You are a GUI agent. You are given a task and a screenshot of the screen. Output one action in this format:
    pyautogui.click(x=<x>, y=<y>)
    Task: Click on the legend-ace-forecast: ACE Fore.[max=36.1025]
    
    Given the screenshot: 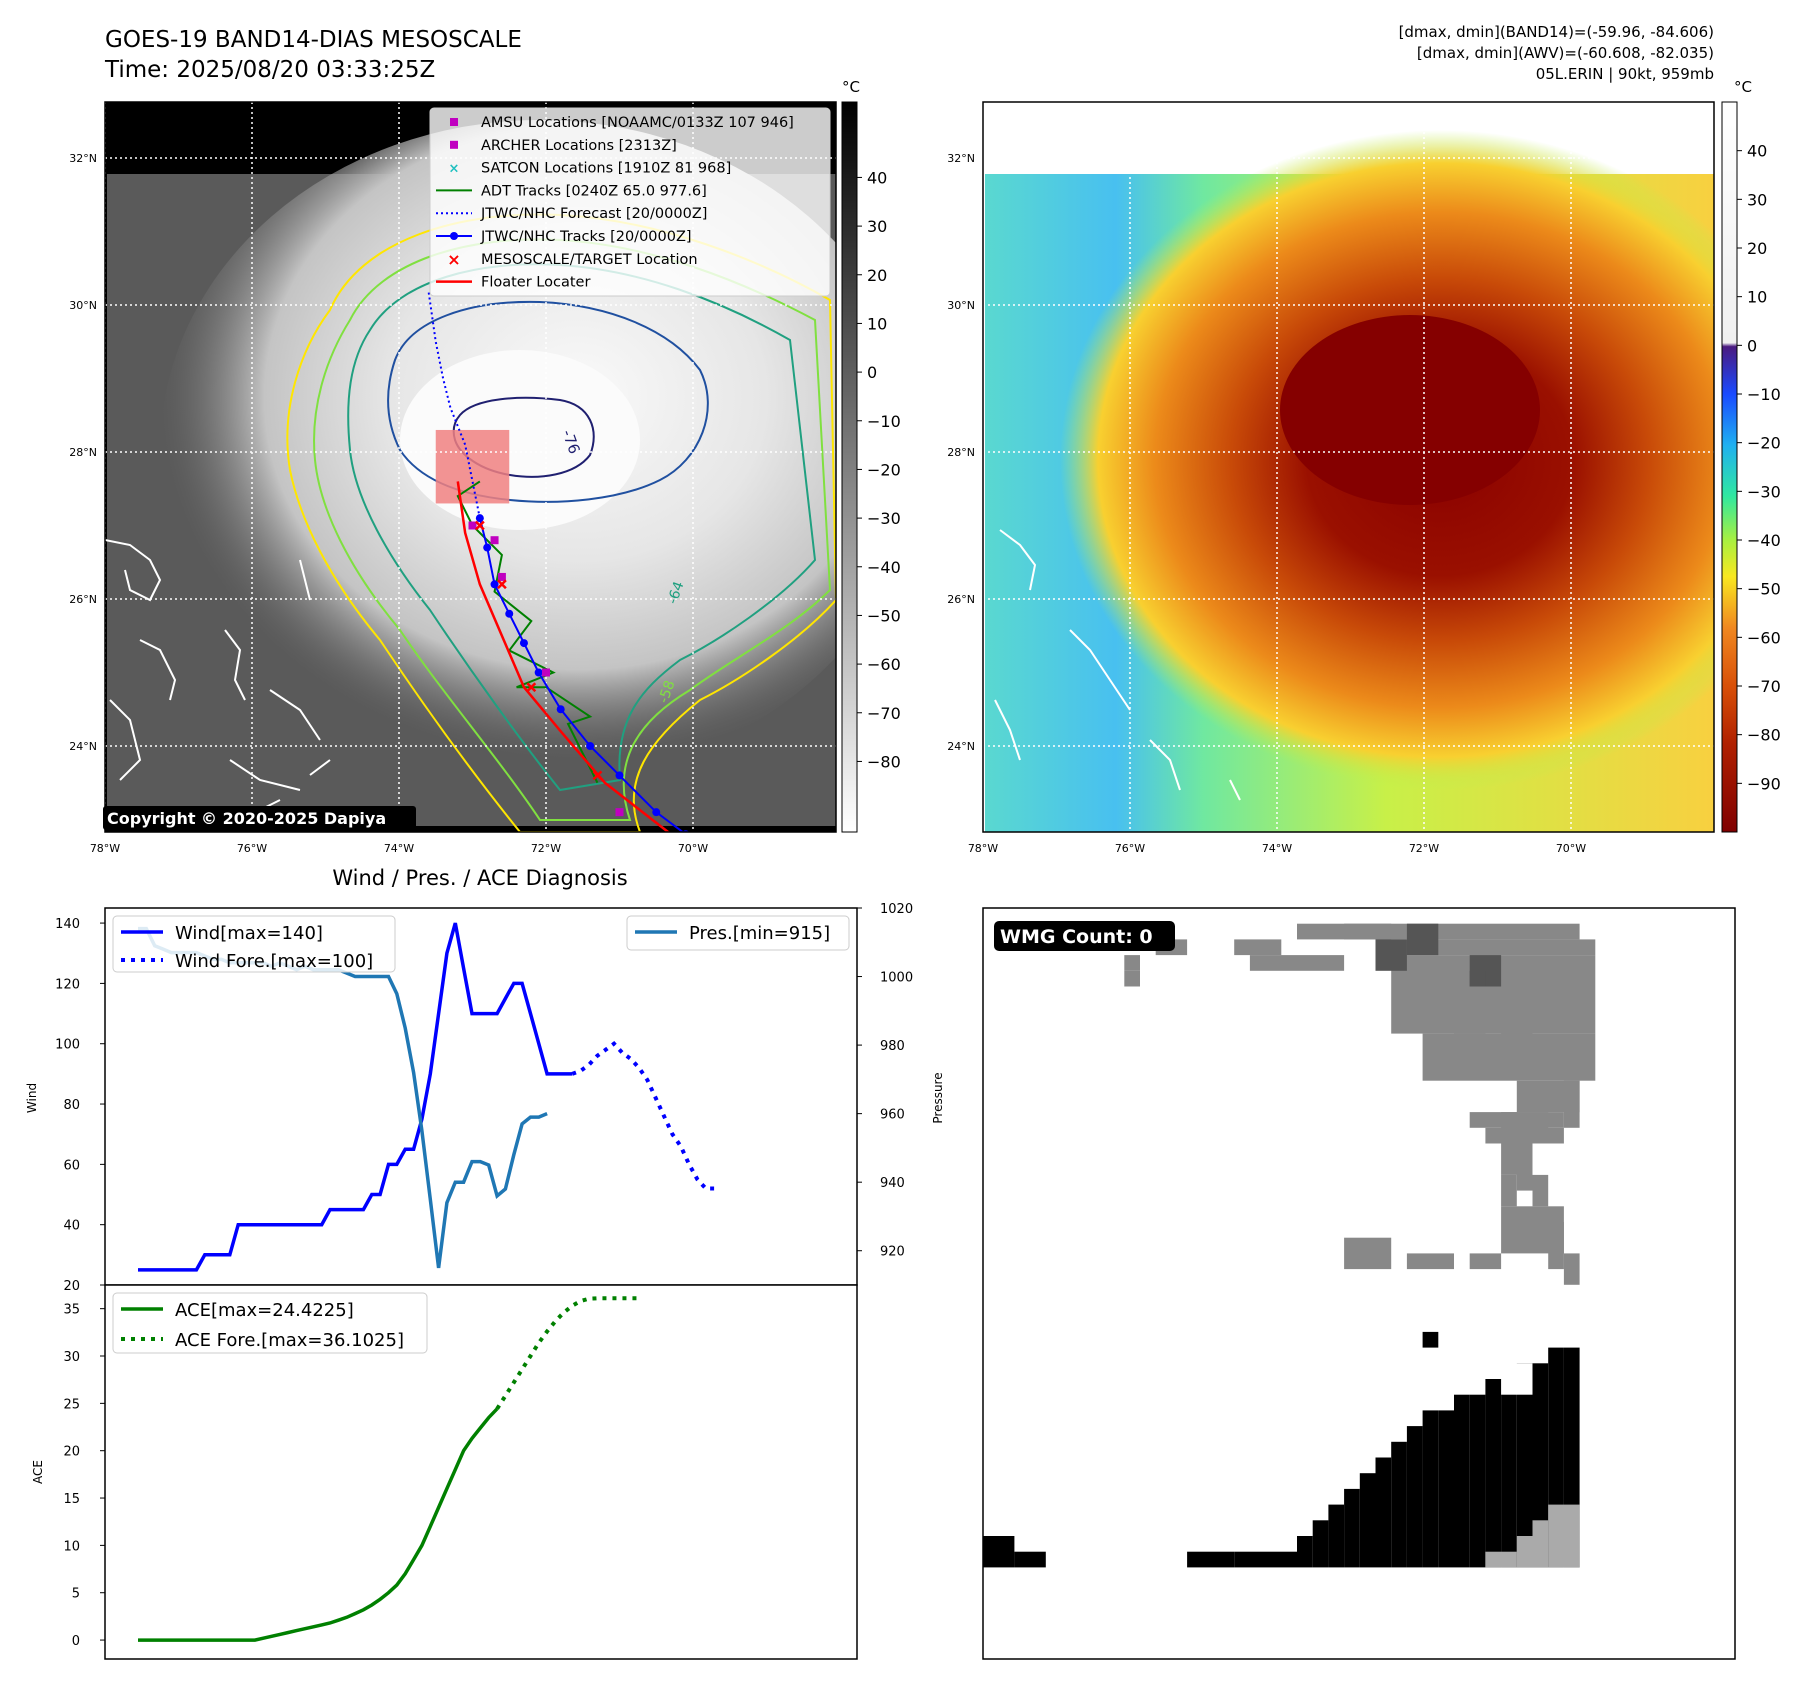 What is the action you would take?
    pyautogui.click(x=289, y=1340)
    